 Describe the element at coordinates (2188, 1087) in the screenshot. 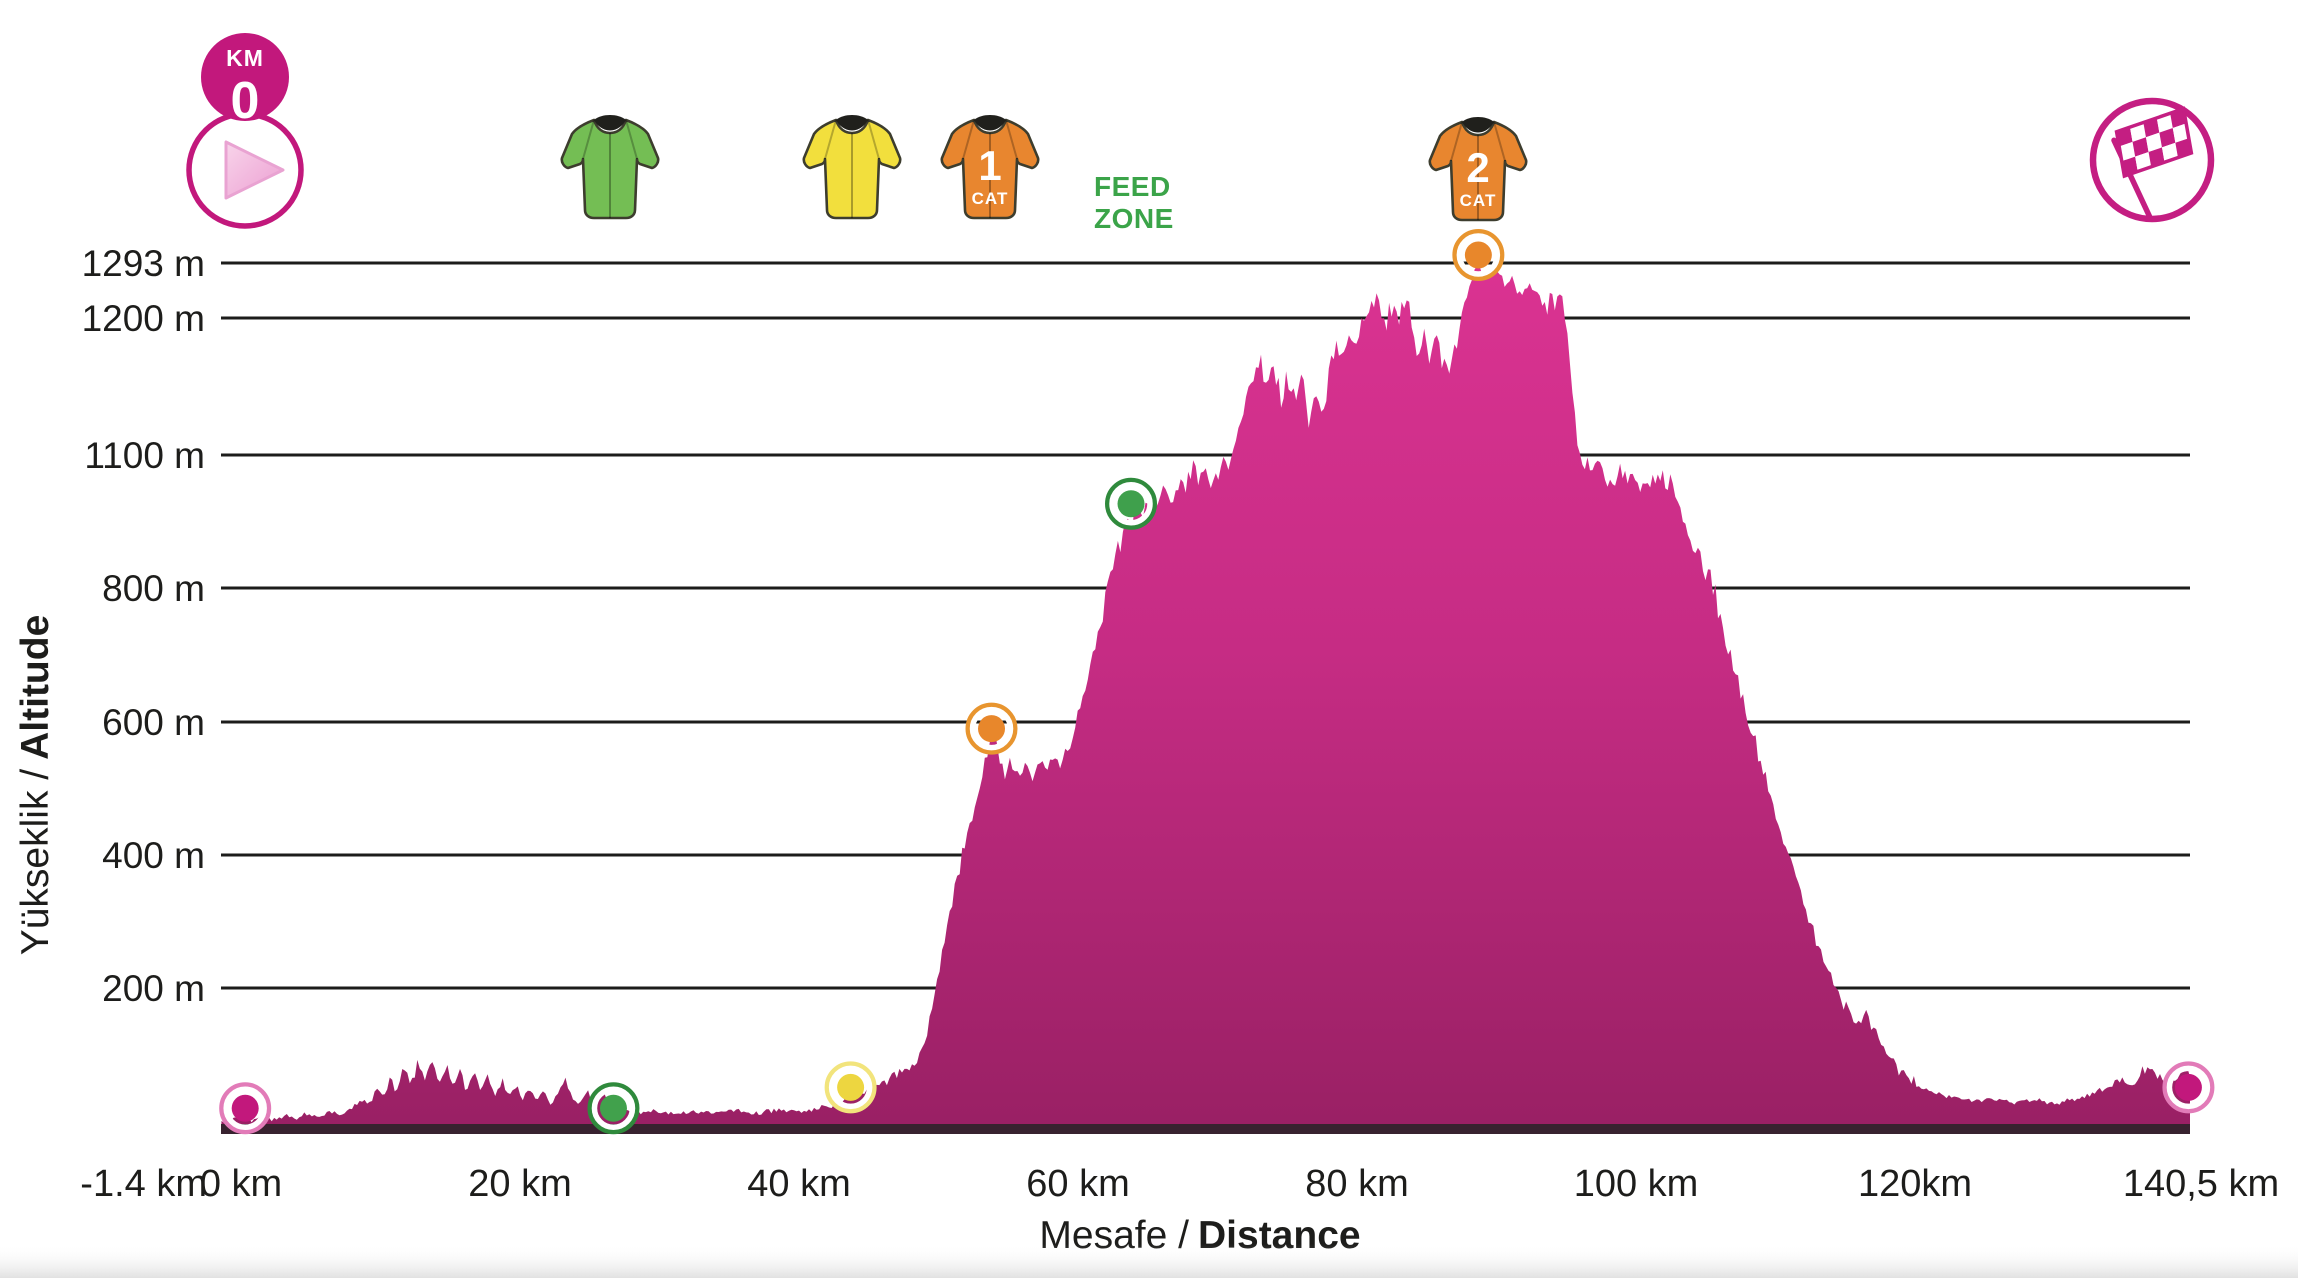

I see `route-marker-finish` at that location.